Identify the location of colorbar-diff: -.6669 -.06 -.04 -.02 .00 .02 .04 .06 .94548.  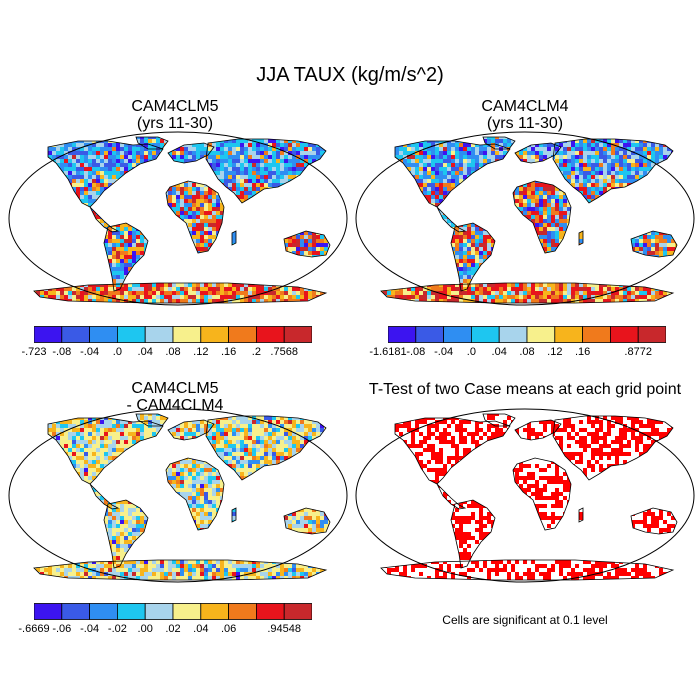
(165, 623).